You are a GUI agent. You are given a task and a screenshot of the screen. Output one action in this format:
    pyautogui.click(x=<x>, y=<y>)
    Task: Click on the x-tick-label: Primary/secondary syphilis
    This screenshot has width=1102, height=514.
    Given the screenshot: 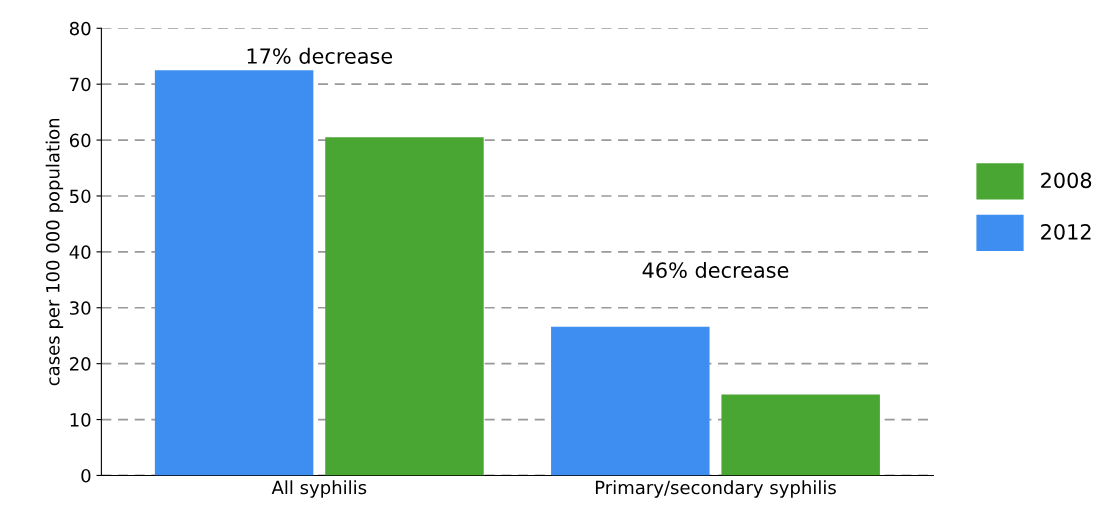 What is the action you would take?
    pyautogui.click(x=715, y=489)
    